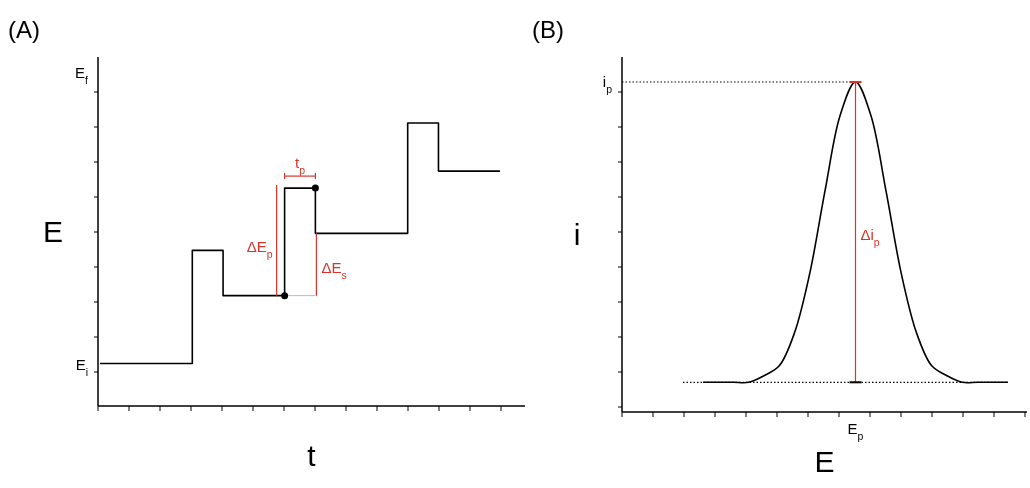  Describe the element at coordinates (82, 75) in the screenshot. I see `text: E$_{f}$` at that location.